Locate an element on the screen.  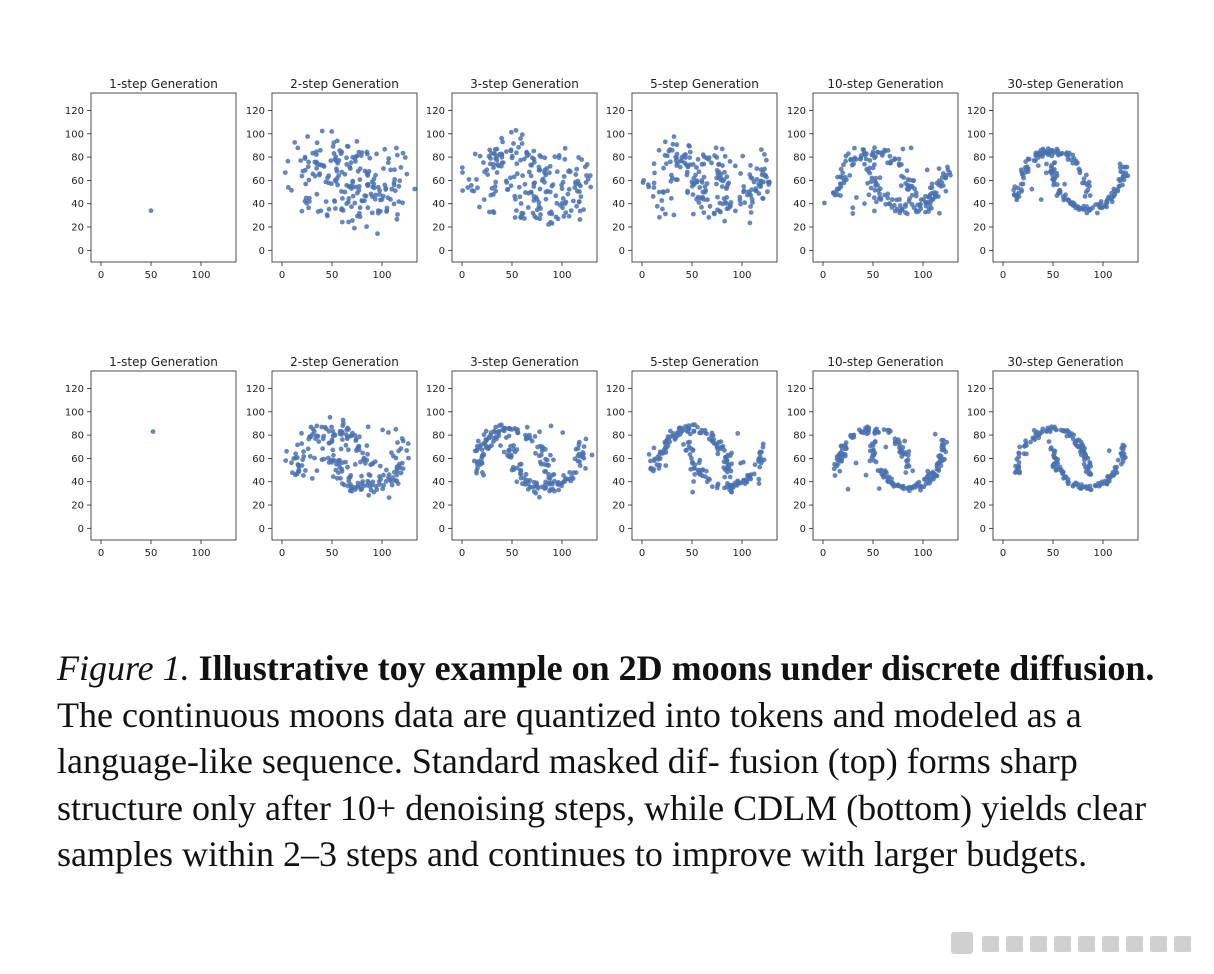
y-tick-label: 100 is located at coordinates (435, 412).